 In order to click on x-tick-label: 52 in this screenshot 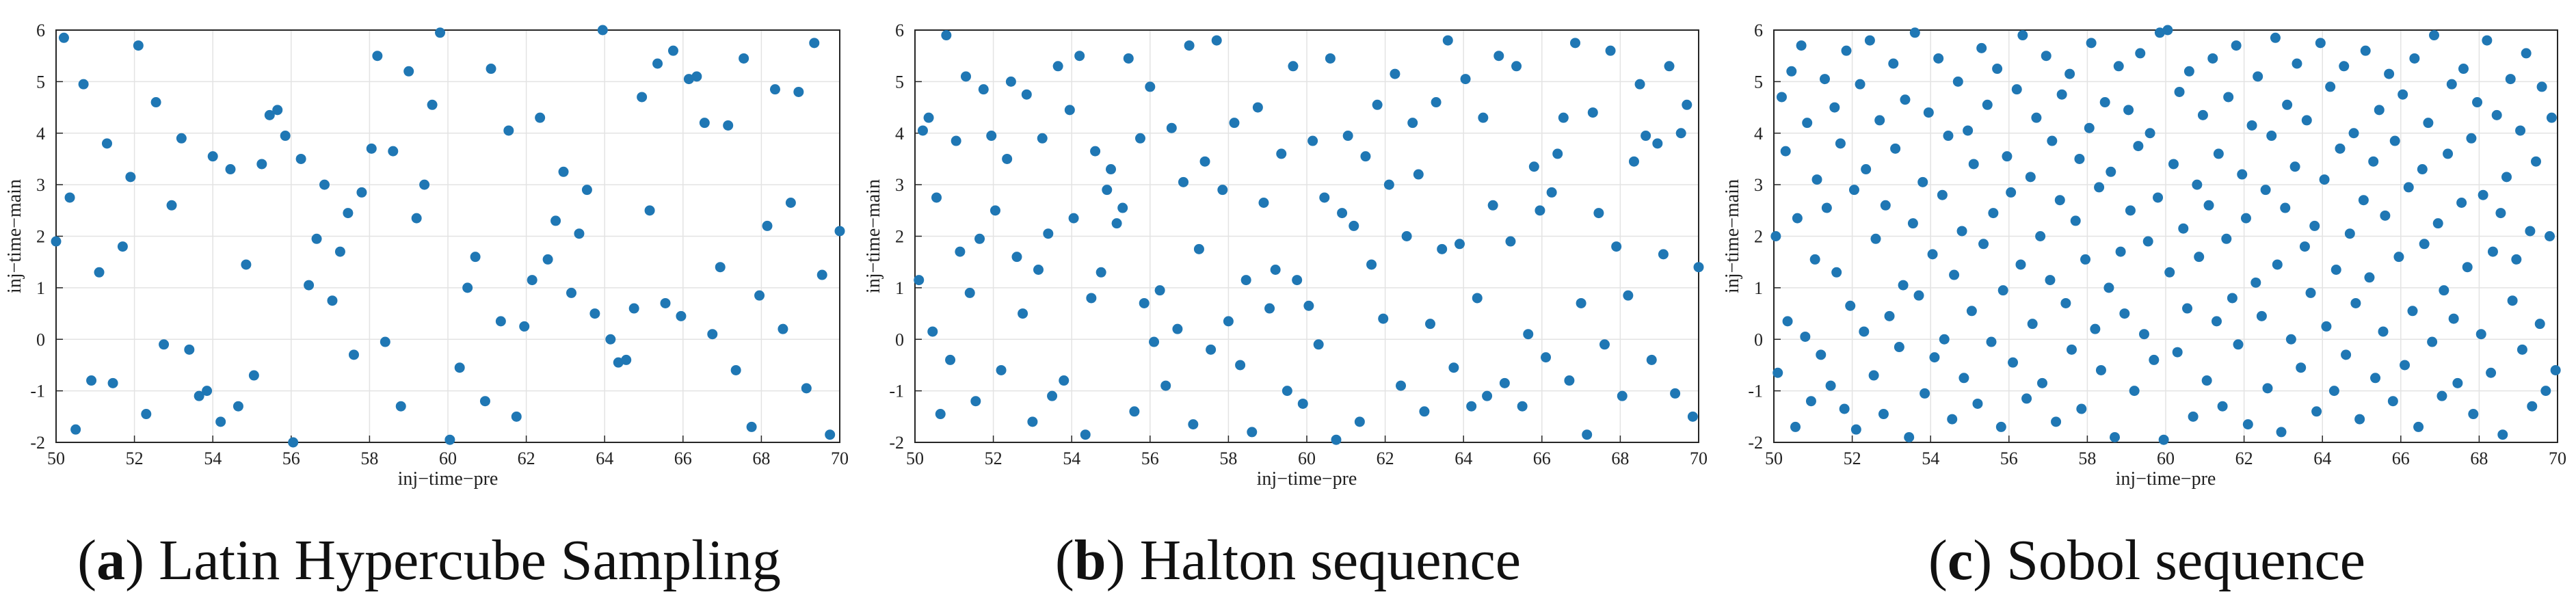, I will do `click(135, 458)`.